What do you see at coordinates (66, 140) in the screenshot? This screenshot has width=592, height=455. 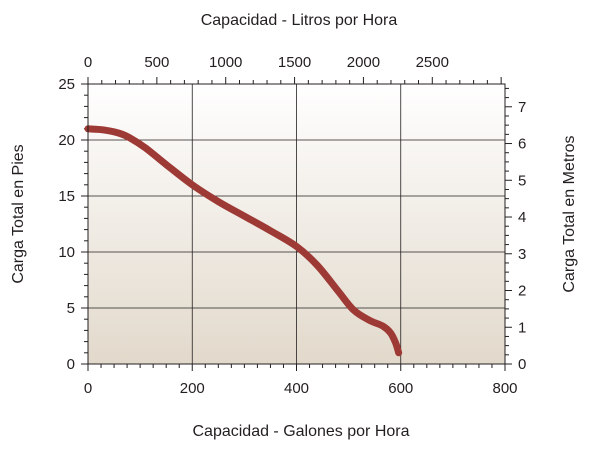 I see `y-tick-label: 20` at bounding box center [66, 140].